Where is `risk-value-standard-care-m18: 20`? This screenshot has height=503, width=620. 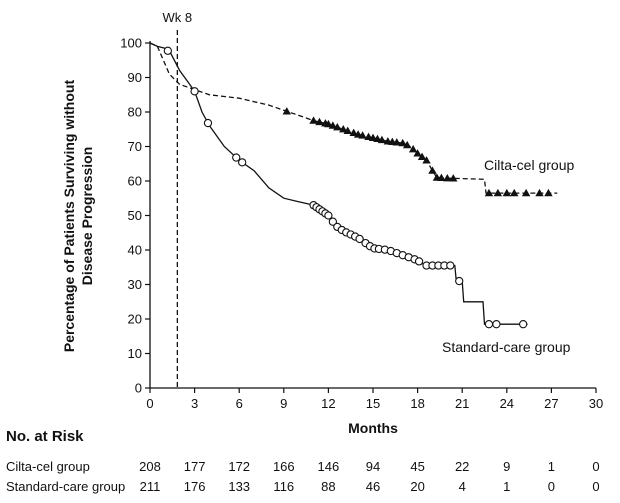 risk-value-standard-care-m18: 20 is located at coordinates (417, 486).